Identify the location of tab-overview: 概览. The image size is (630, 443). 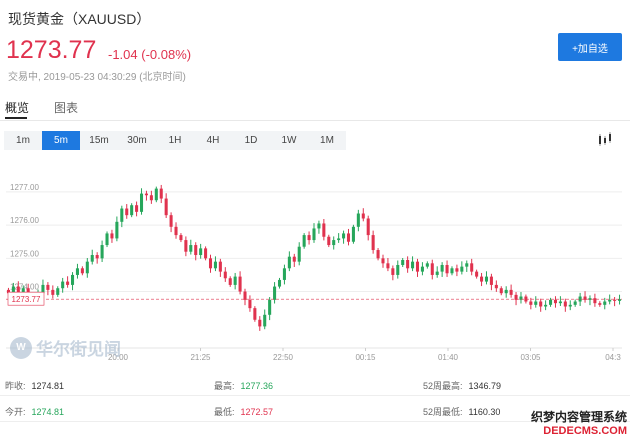
(17, 108).